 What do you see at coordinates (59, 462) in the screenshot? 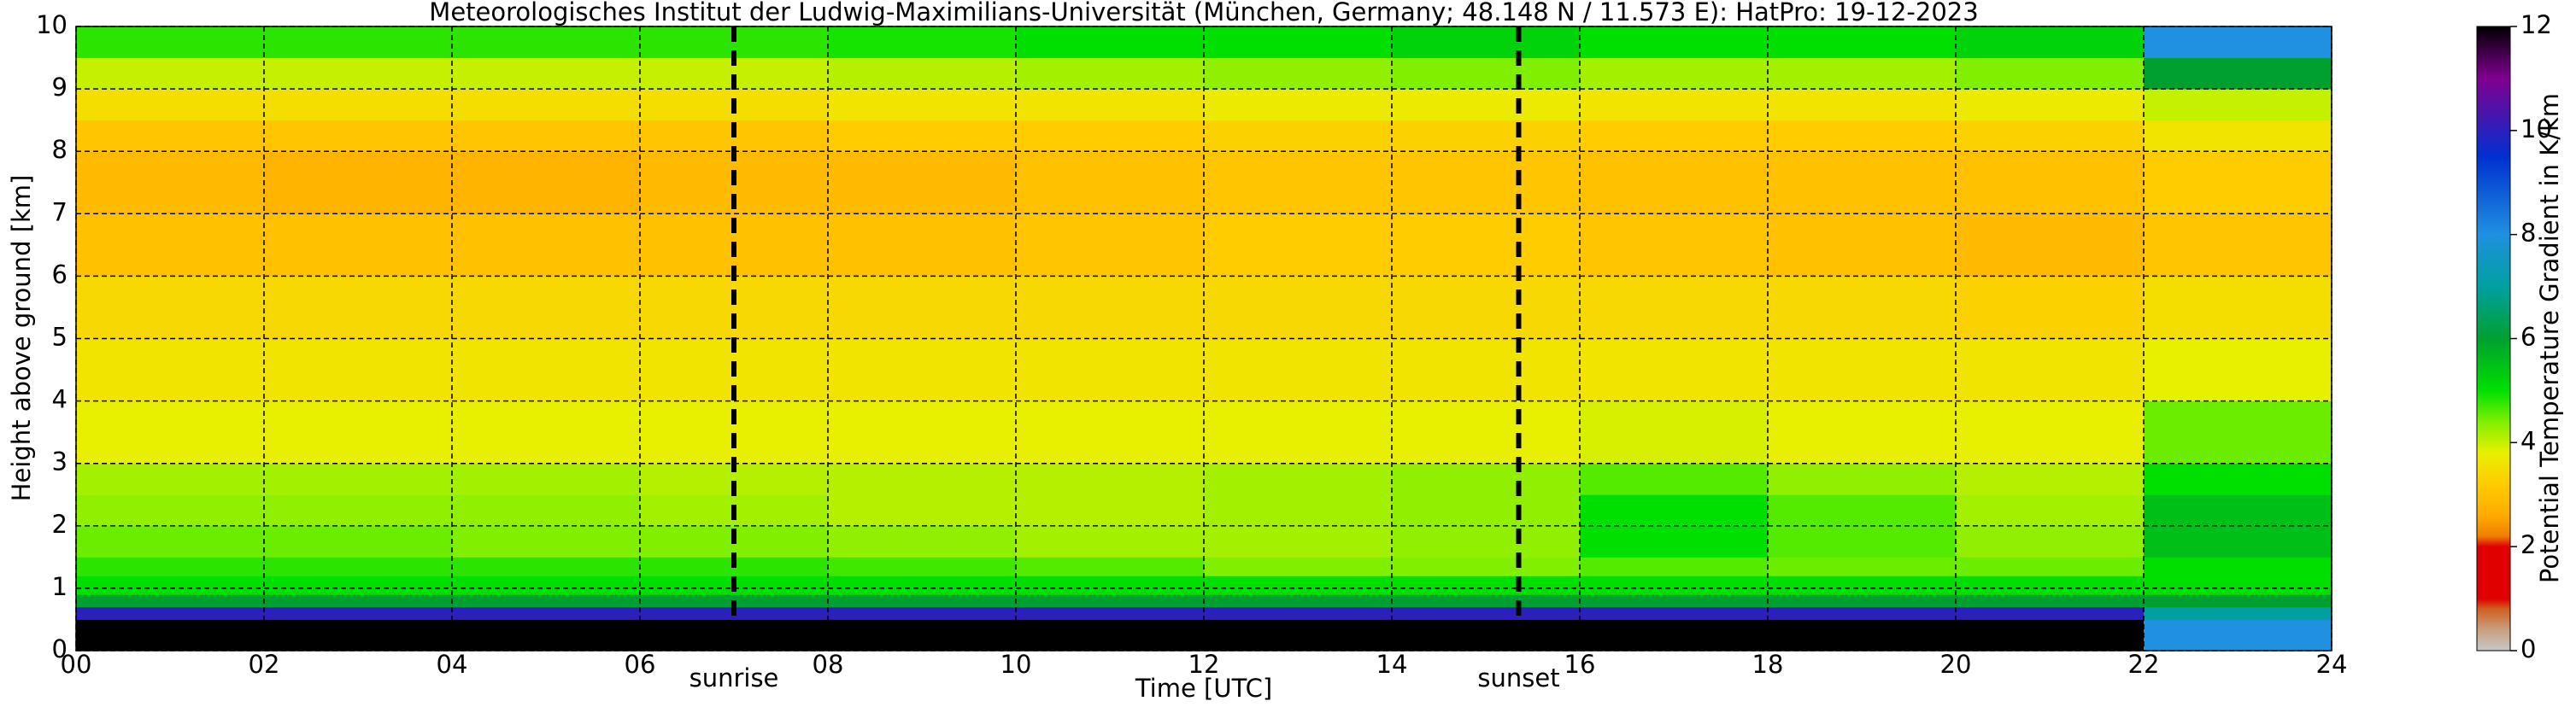
I see `y-tick-label: 3` at bounding box center [59, 462].